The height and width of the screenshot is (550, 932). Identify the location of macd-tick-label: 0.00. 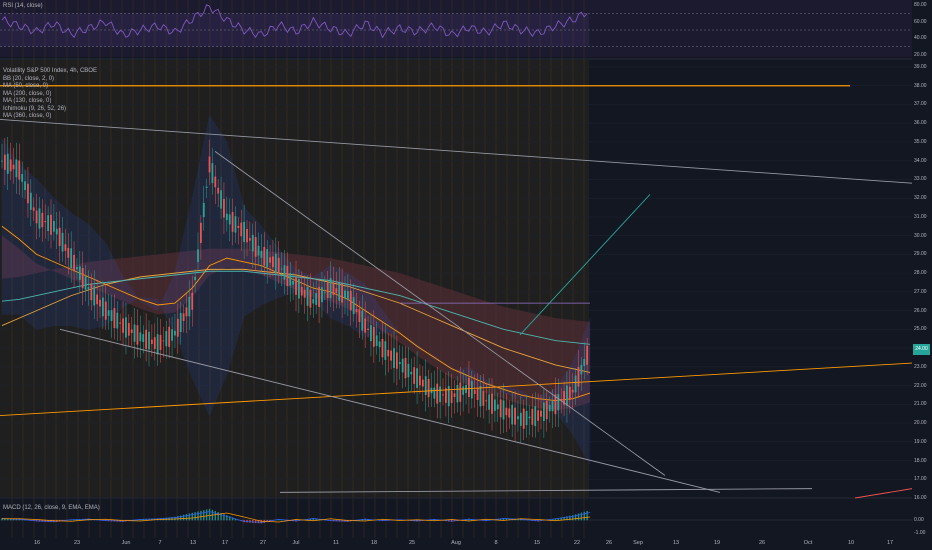
(919, 520).